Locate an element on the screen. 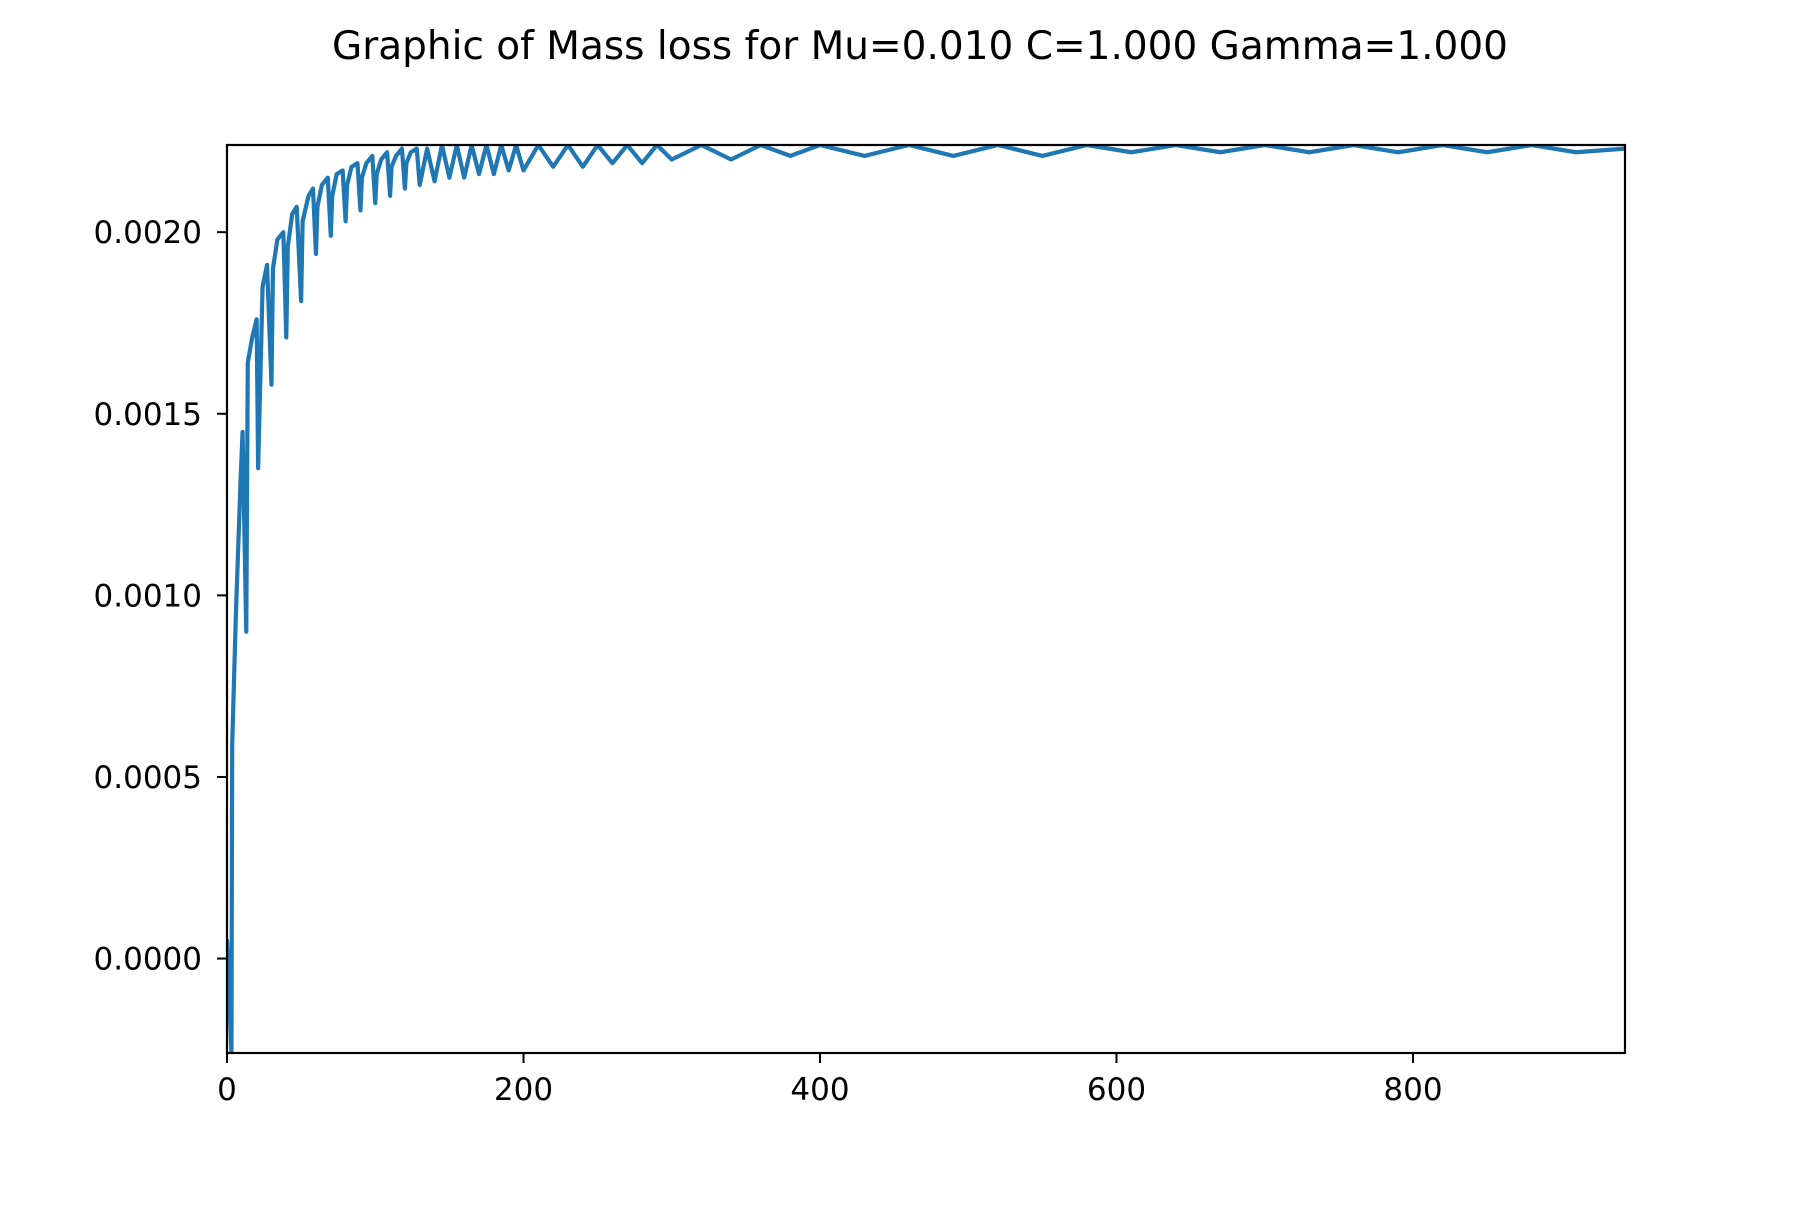 The image size is (1800, 1205). x-tick-label: 400 is located at coordinates (819, 1090).